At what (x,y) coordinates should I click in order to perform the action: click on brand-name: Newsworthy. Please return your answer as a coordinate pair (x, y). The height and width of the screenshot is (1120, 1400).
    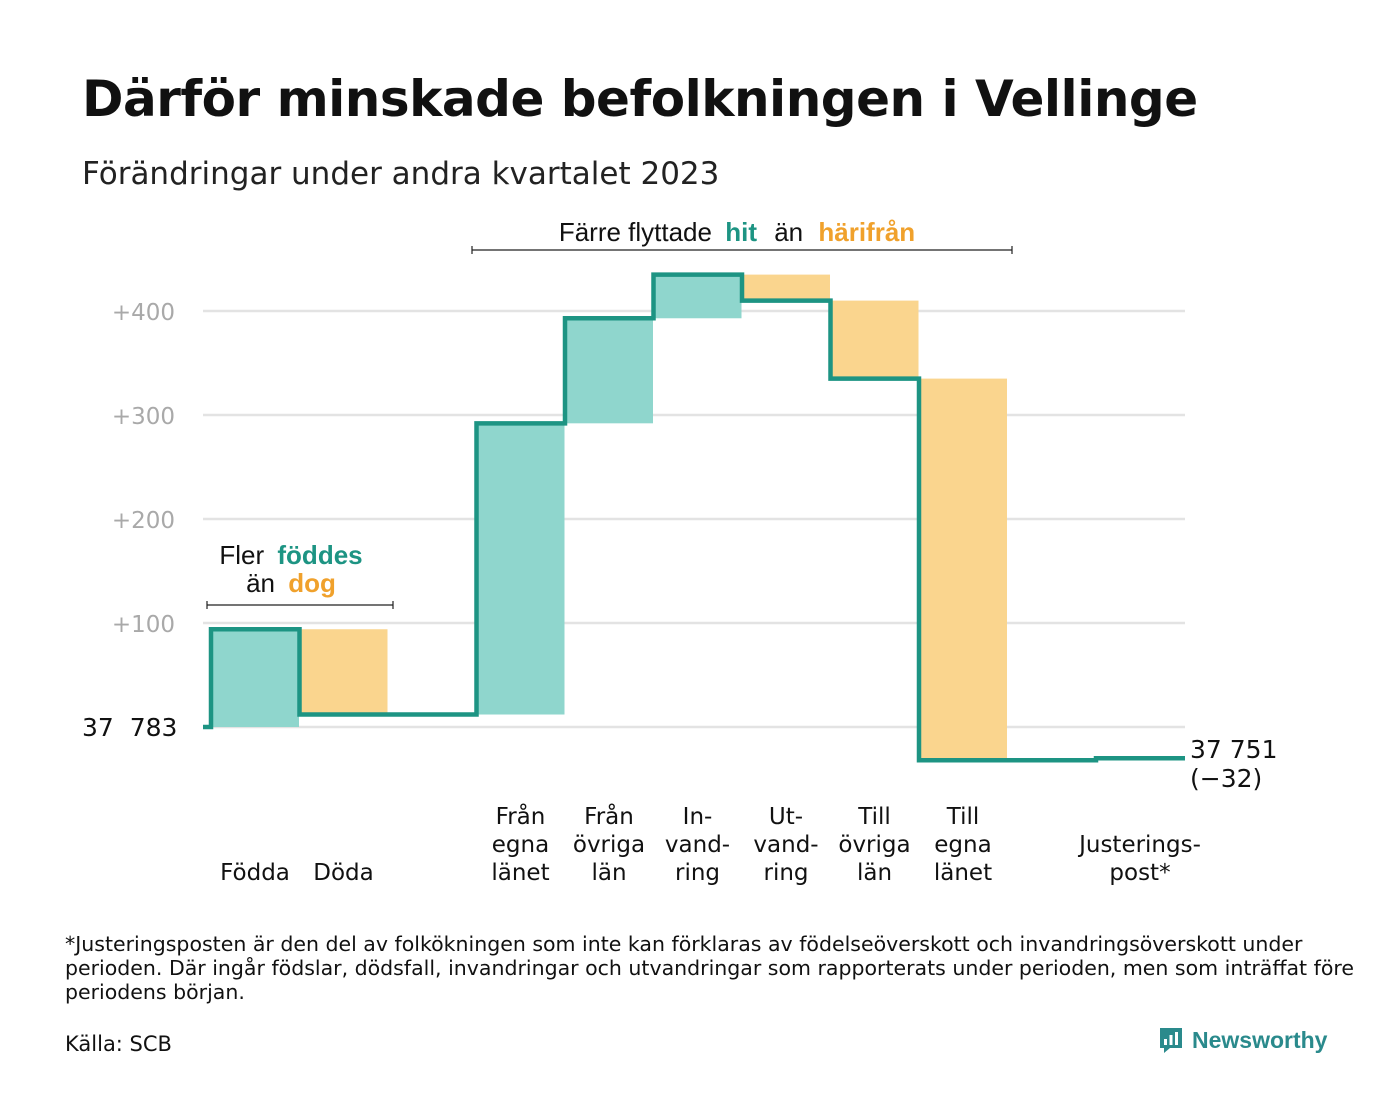
    Looking at the image, I should click on (1260, 1039).